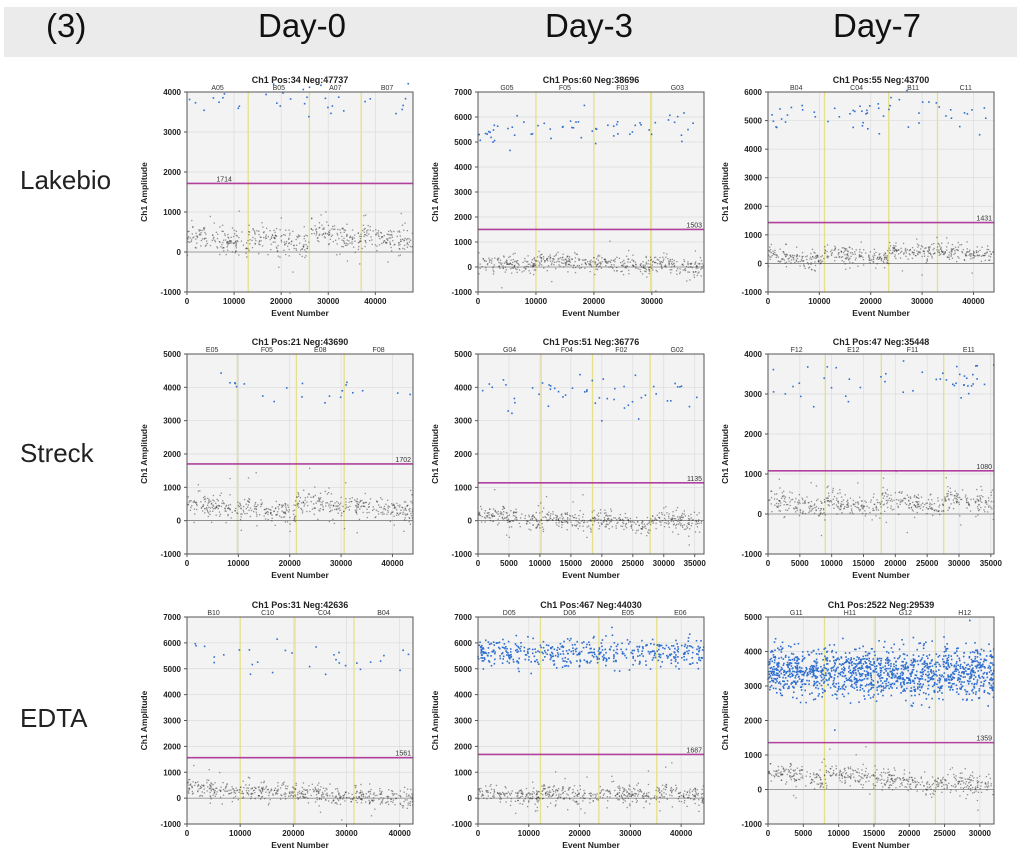  I want to click on plot-title: Ch1 Pos:47 Neg:35448, so click(881, 342).